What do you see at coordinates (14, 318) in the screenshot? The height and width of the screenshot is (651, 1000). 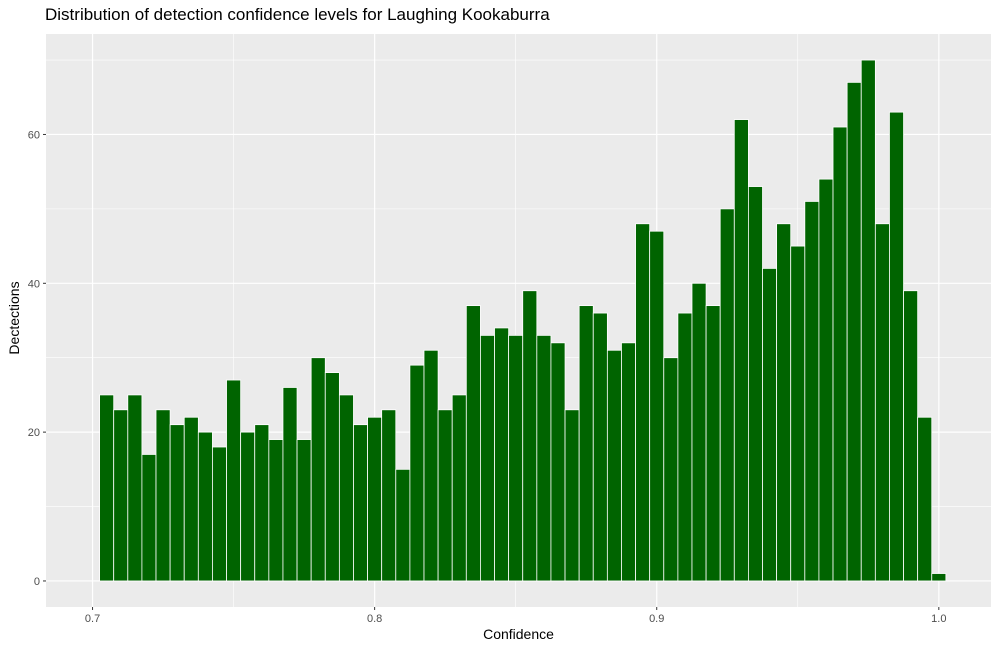 I see `y-axis-title: Dectections` at bounding box center [14, 318].